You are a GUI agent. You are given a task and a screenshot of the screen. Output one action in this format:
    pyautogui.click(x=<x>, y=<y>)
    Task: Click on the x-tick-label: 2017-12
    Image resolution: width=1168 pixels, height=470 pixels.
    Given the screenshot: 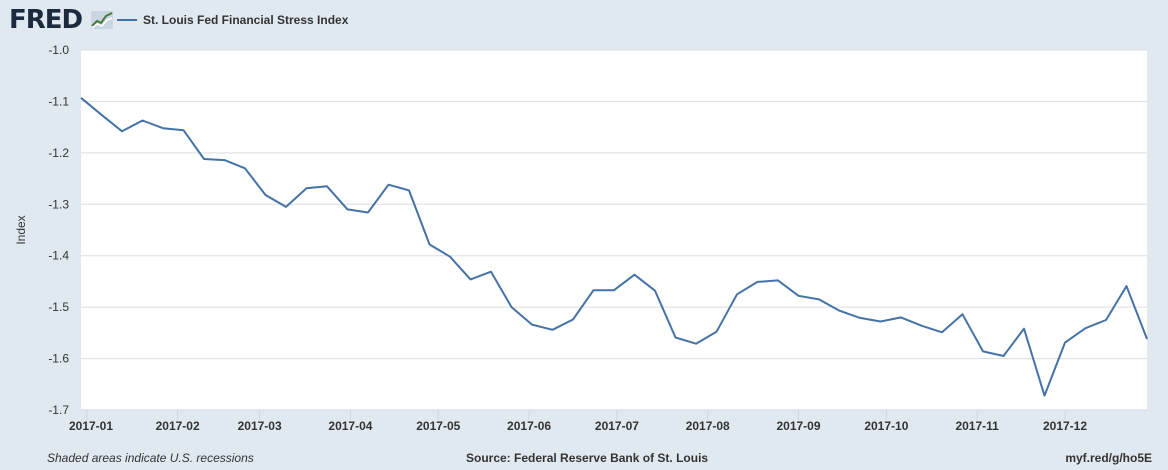 What is the action you would take?
    pyautogui.click(x=1065, y=426)
    